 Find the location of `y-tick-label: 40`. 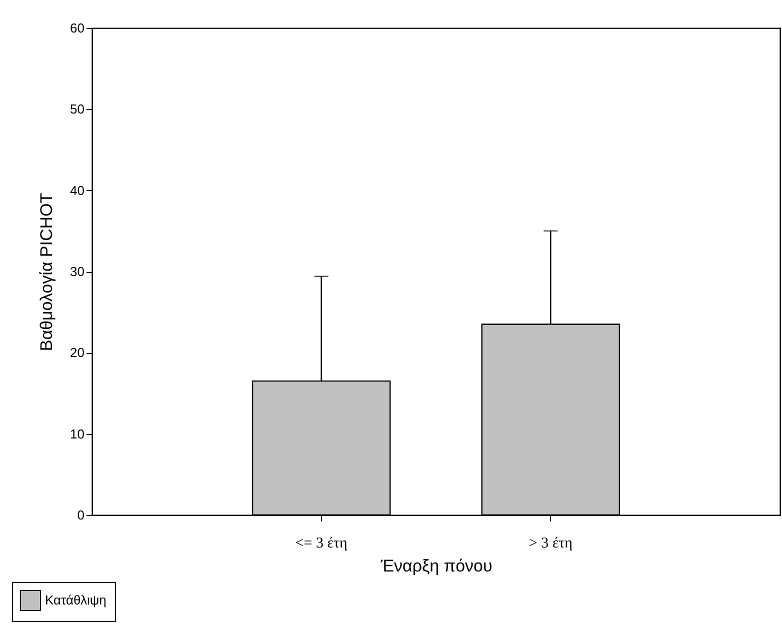

y-tick-label: 40 is located at coordinates (77, 190).